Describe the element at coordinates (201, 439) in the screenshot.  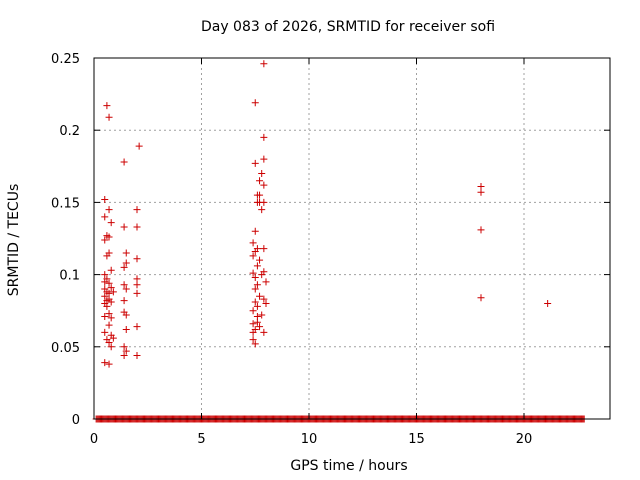
I see `x-tick-label: 5` at that location.